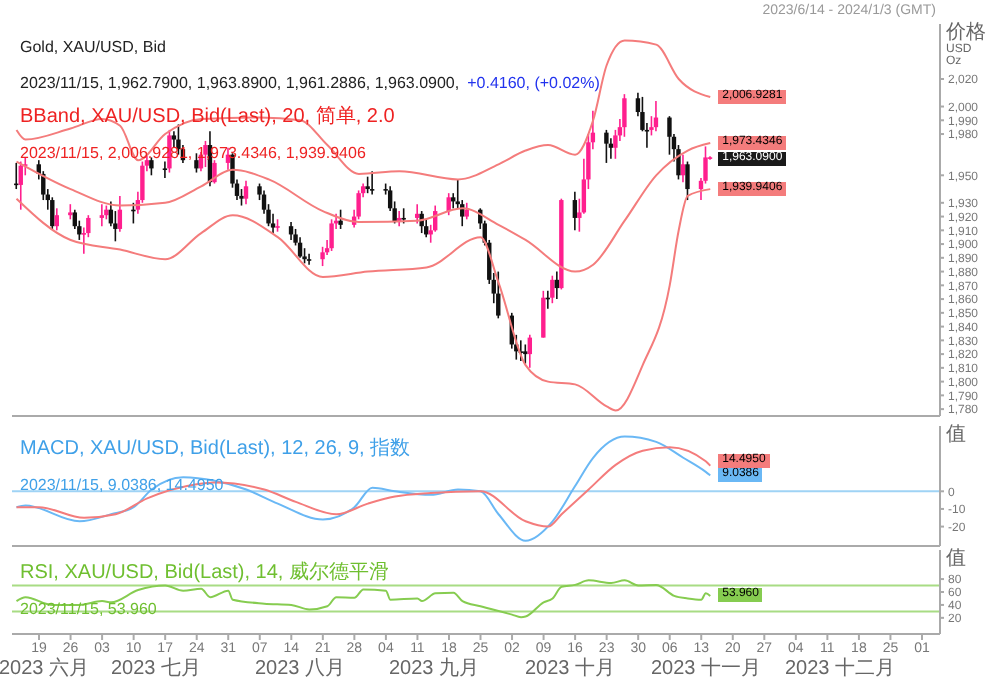  I want to click on text: MACD, XAU/USD, Bid(Last), 12, 26, 9, 指数, so click(215, 449).